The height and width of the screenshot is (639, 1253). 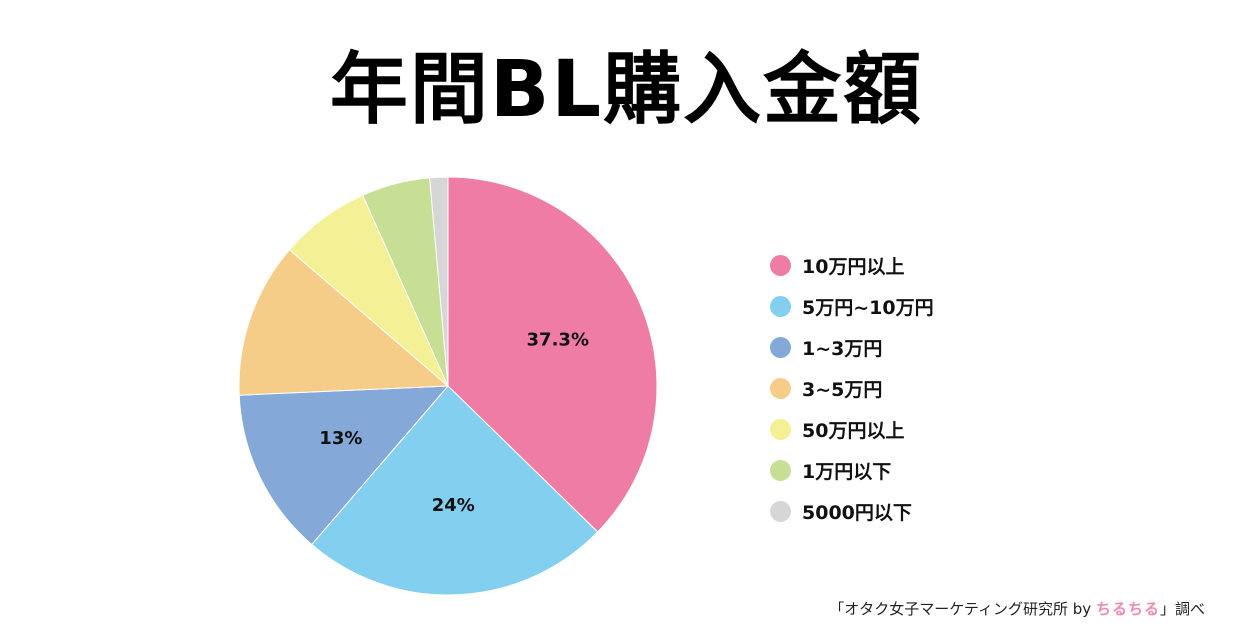 I want to click on legend-label: 10万円以上, so click(x=853, y=267).